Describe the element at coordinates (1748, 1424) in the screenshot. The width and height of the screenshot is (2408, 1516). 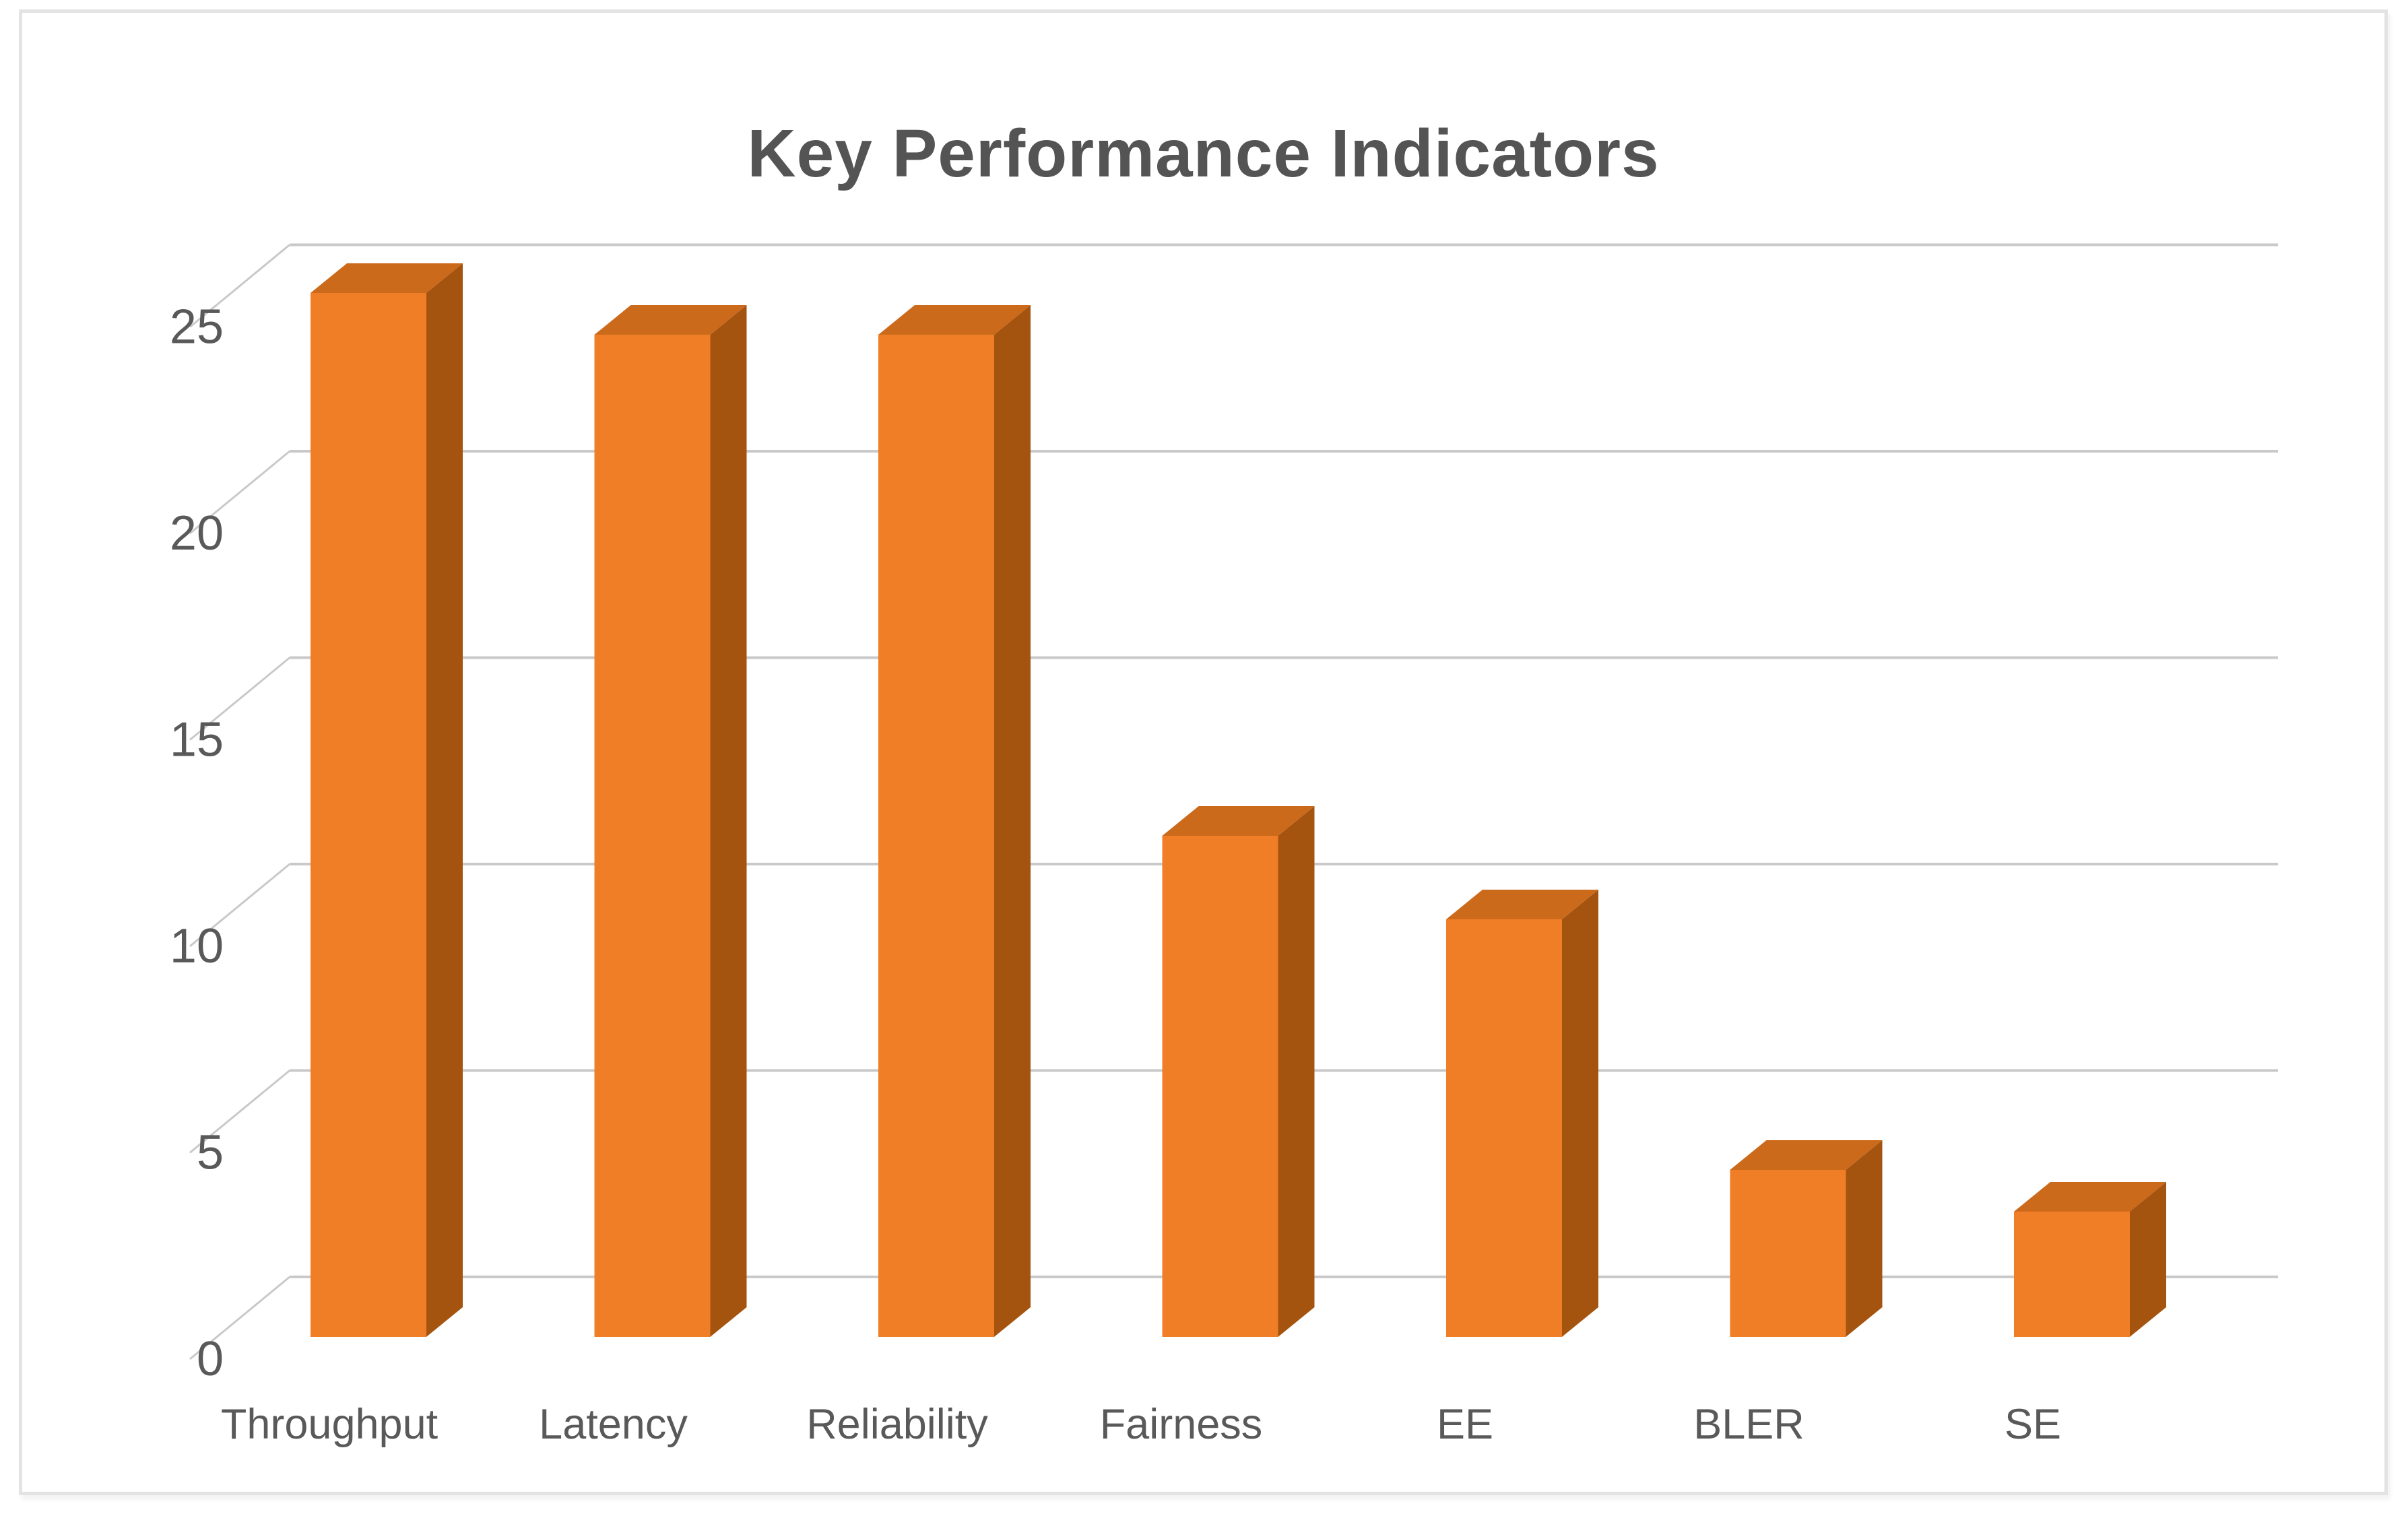
I see `x-category-label-bler: BLER` at that location.